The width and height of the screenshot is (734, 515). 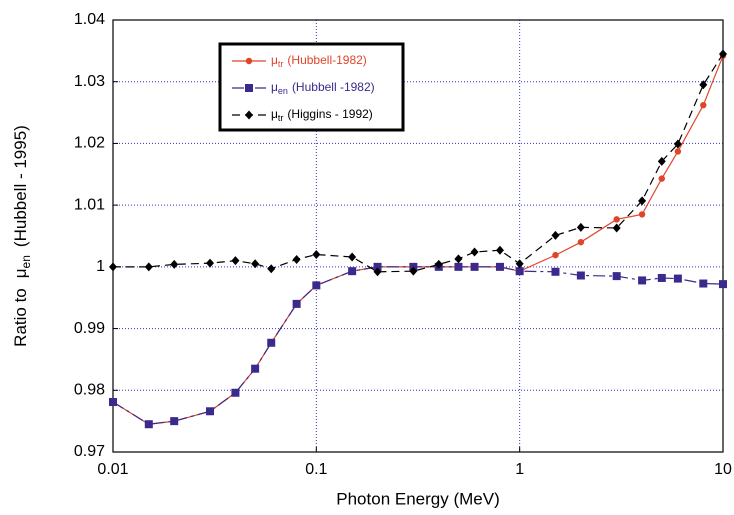 I want to click on x-tick-label: 1, so click(x=519, y=469).